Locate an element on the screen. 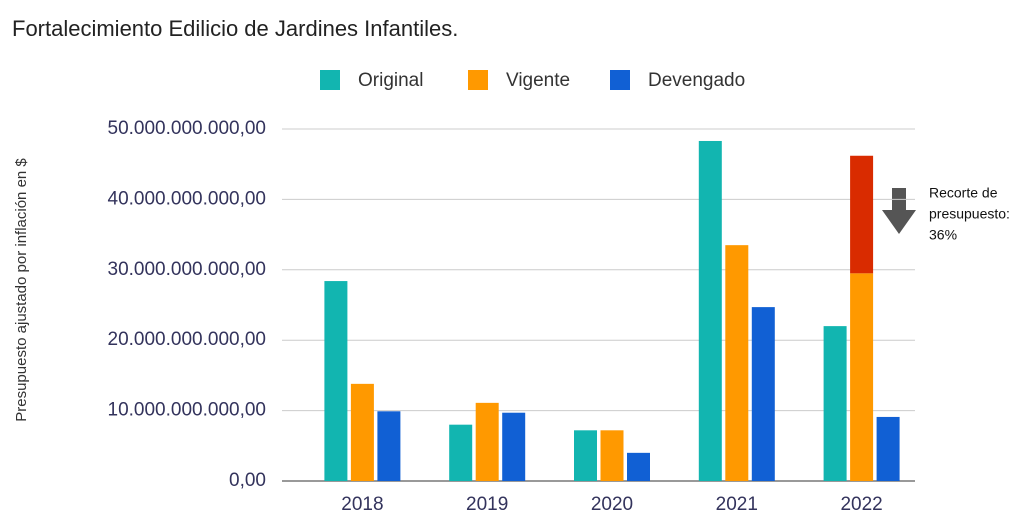  annotation-arrow is located at coordinates (899, 211).